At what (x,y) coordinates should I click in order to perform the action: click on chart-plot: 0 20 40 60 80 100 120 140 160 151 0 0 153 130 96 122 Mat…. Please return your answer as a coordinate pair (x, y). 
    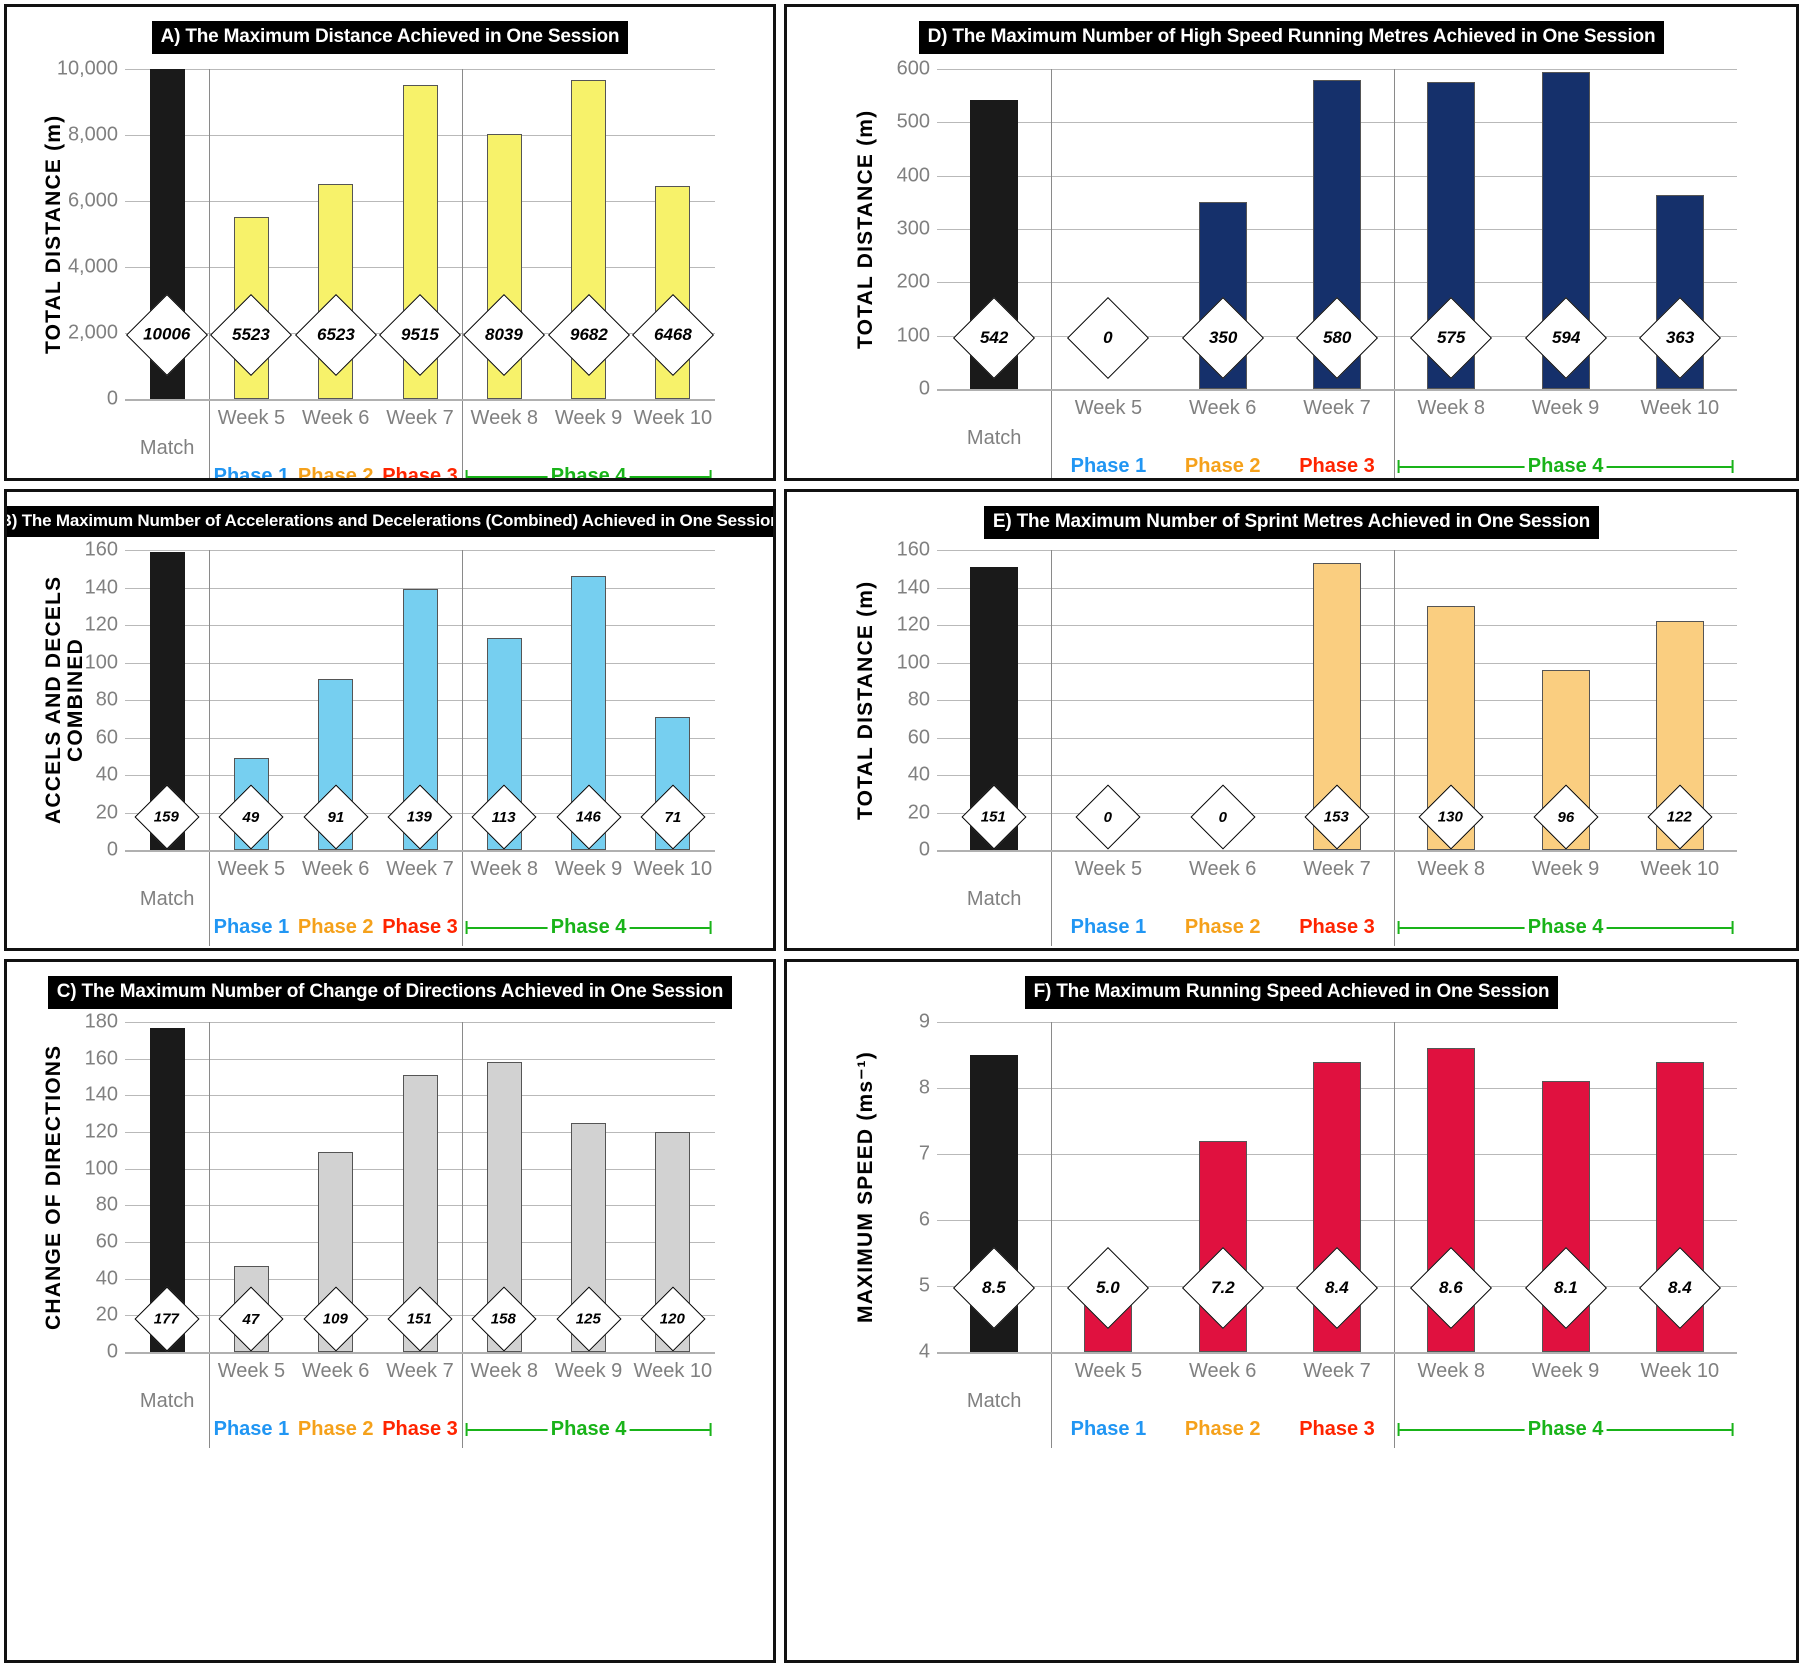
    Looking at the image, I should click on (1317, 742).